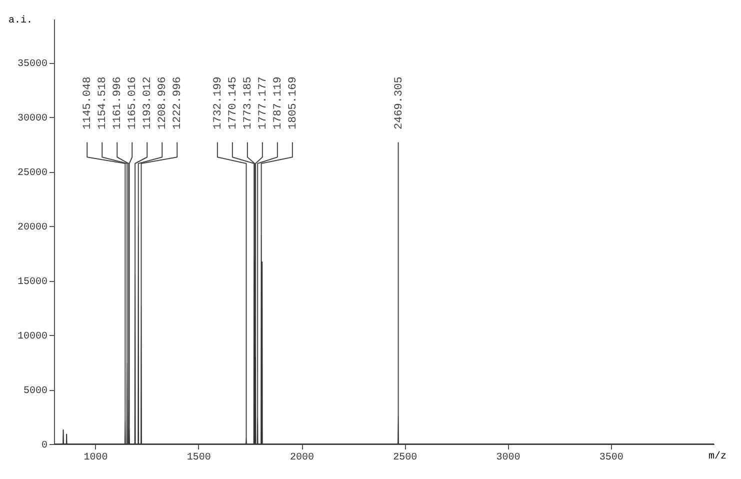 The image size is (741, 479). Describe the element at coordinates (302, 458) in the screenshot. I see `x-tick-label: 2000` at that location.